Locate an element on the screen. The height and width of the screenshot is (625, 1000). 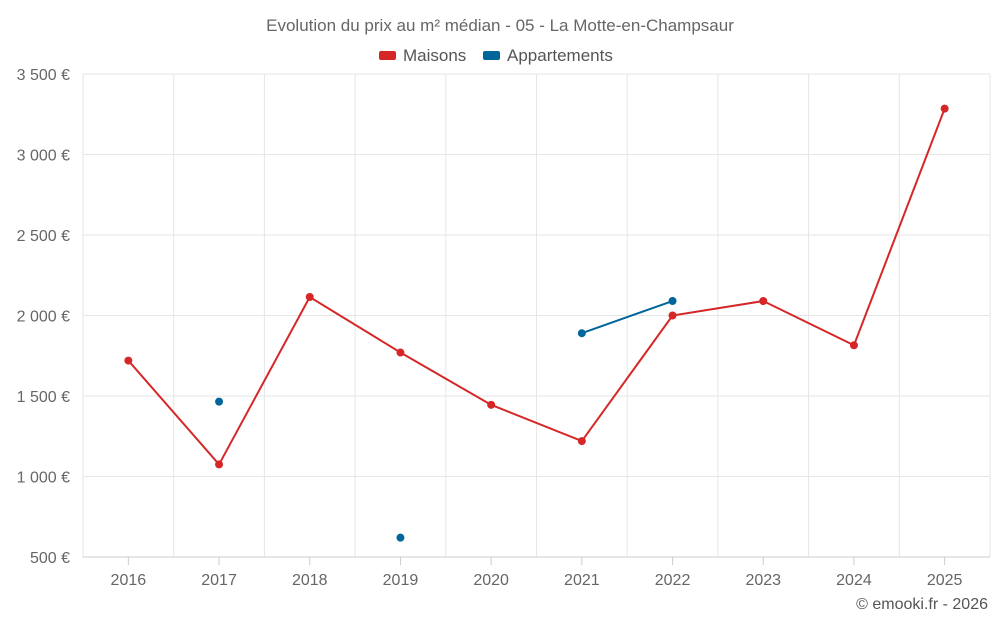
x-tick-label: 2019 is located at coordinates (401, 580).